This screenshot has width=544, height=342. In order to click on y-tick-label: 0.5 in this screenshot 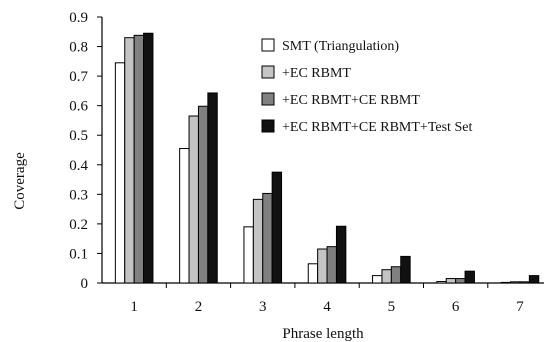, I will do `click(78, 136)`.